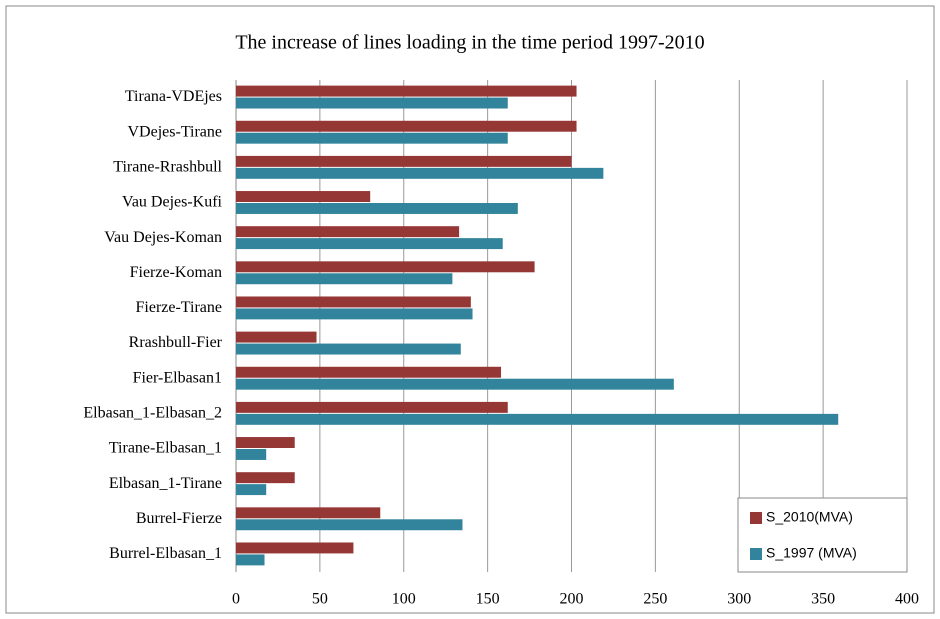 This screenshot has height=619, width=940. Describe the element at coordinates (175, 131) in the screenshot. I see `y-tick-label: VDejes-Tirane` at that location.